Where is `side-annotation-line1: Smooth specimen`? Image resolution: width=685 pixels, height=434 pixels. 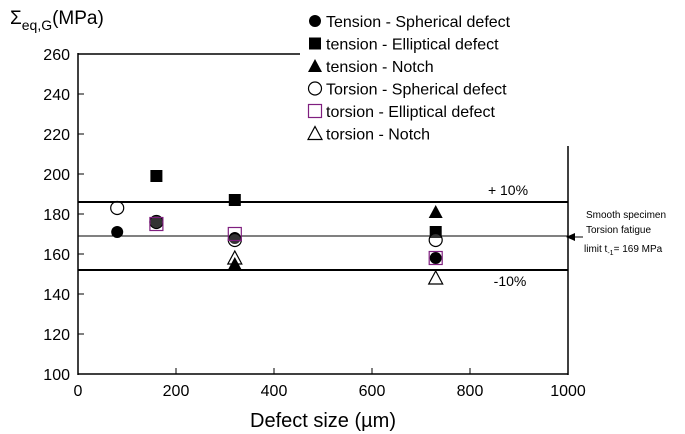 side-annotation-line1: Smooth specimen is located at coordinates (626, 215).